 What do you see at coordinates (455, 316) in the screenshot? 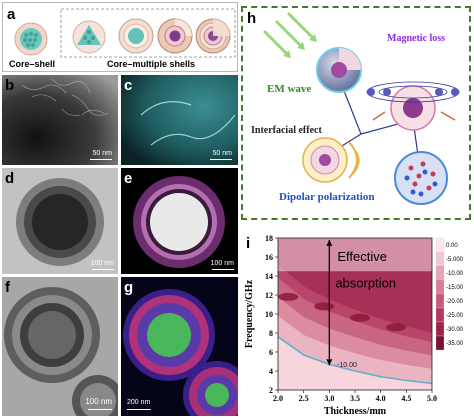
I see `colorbar-label: -25.00` at bounding box center [455, 316].